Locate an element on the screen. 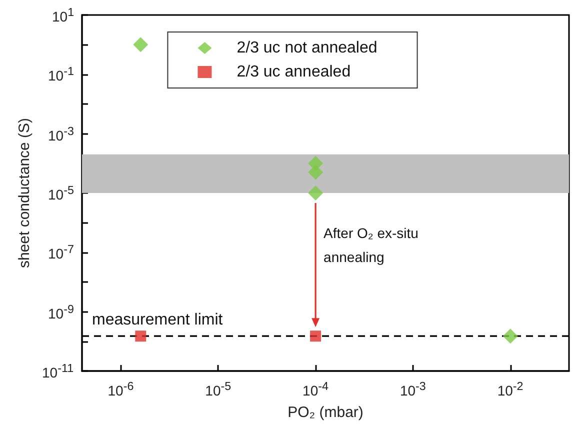 The height and width of the screenshot is (438, 575). y-tick-label: 10$^{-7}$ is located at coordinates (61, 252).